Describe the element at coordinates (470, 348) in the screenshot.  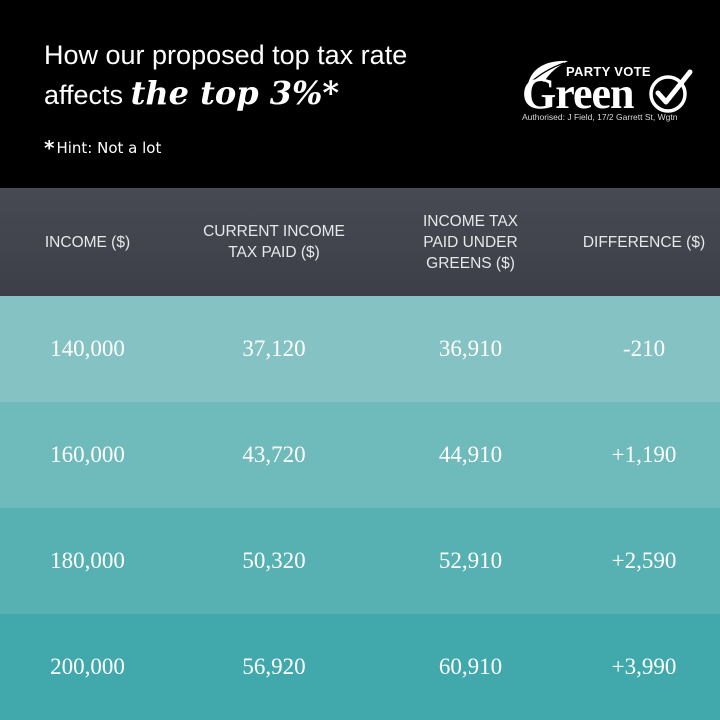
I see `cell-greens-tax: 36,910` at that location.